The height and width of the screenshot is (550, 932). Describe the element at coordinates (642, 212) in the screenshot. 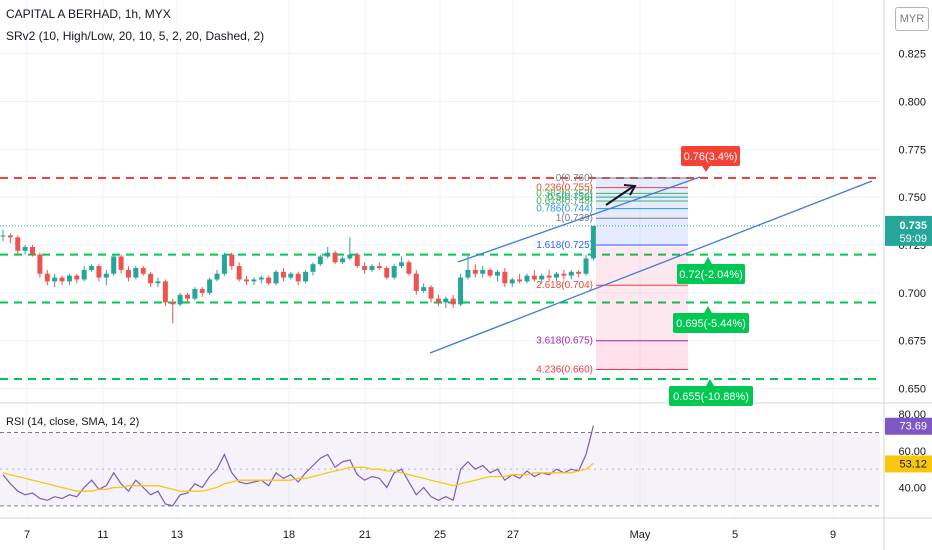

I see `fib-zone-upper` at that location.